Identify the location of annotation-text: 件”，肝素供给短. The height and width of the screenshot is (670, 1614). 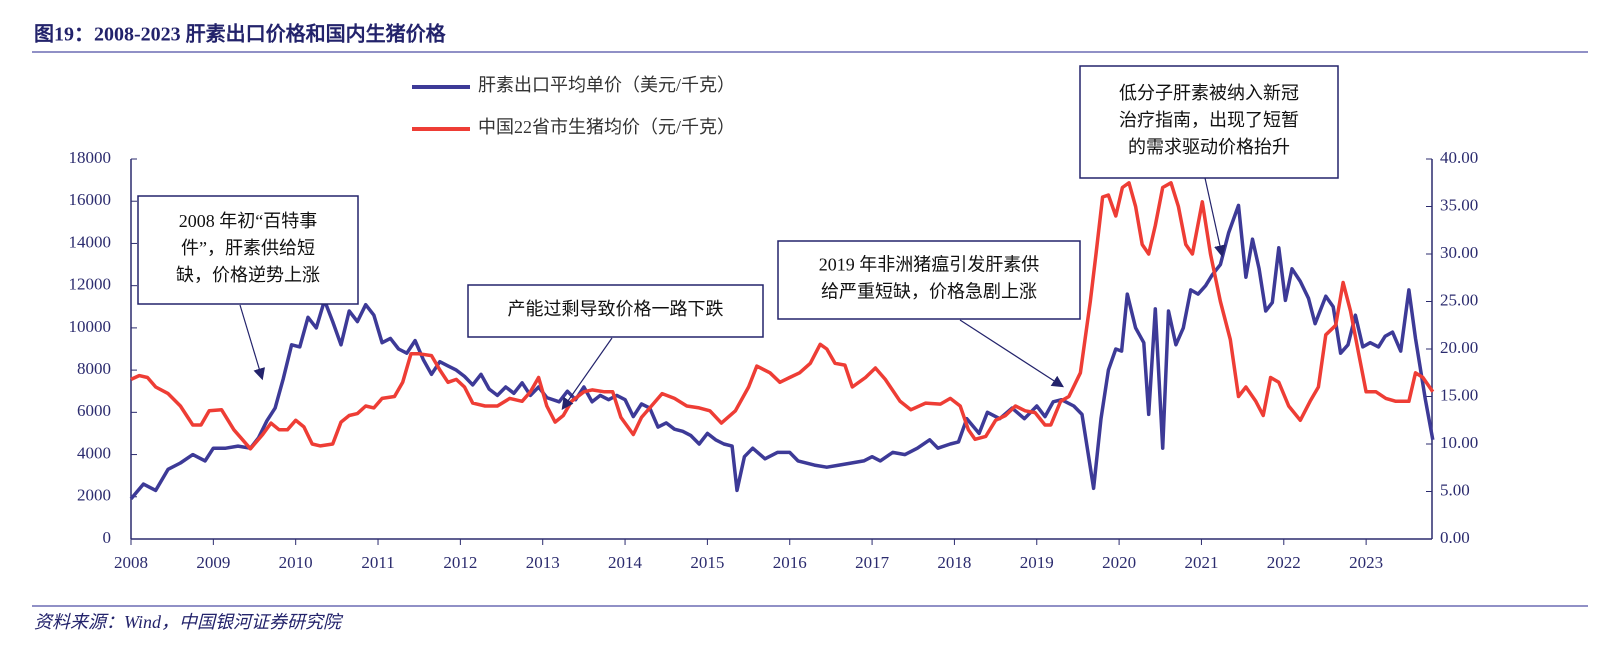
(248, 248).